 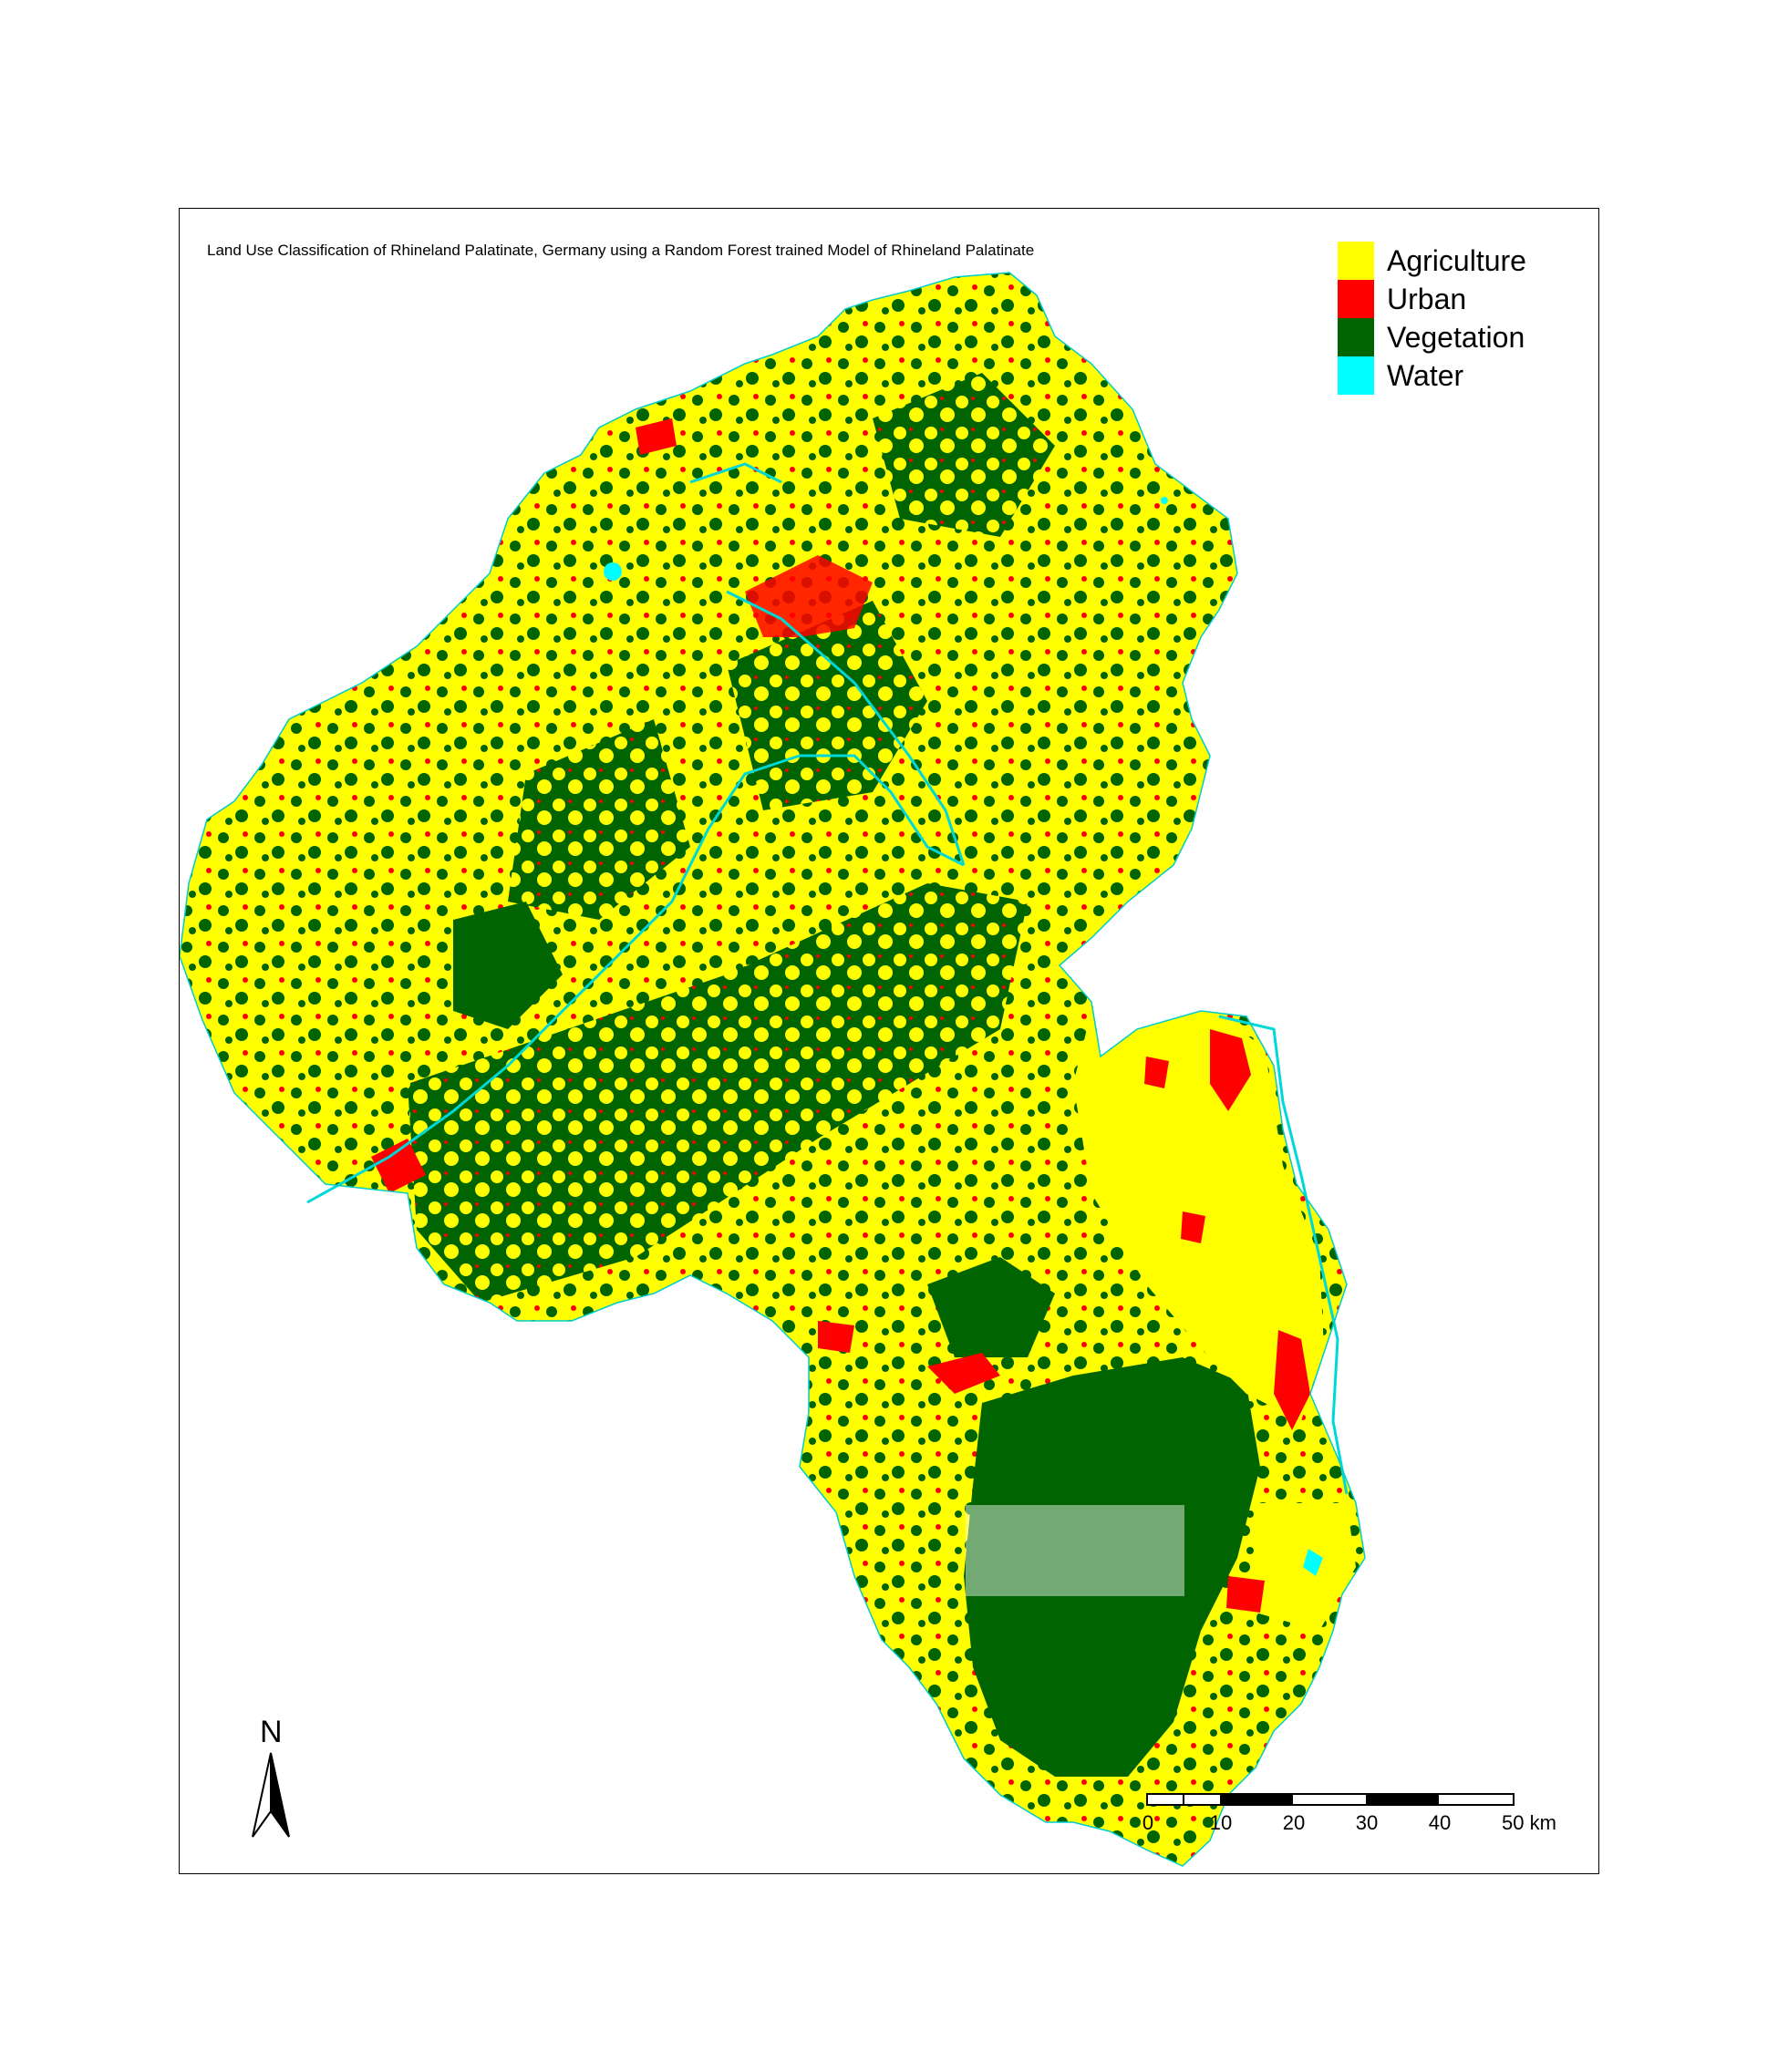 I want to click on north-label: N, so click(x=271, y=1732).